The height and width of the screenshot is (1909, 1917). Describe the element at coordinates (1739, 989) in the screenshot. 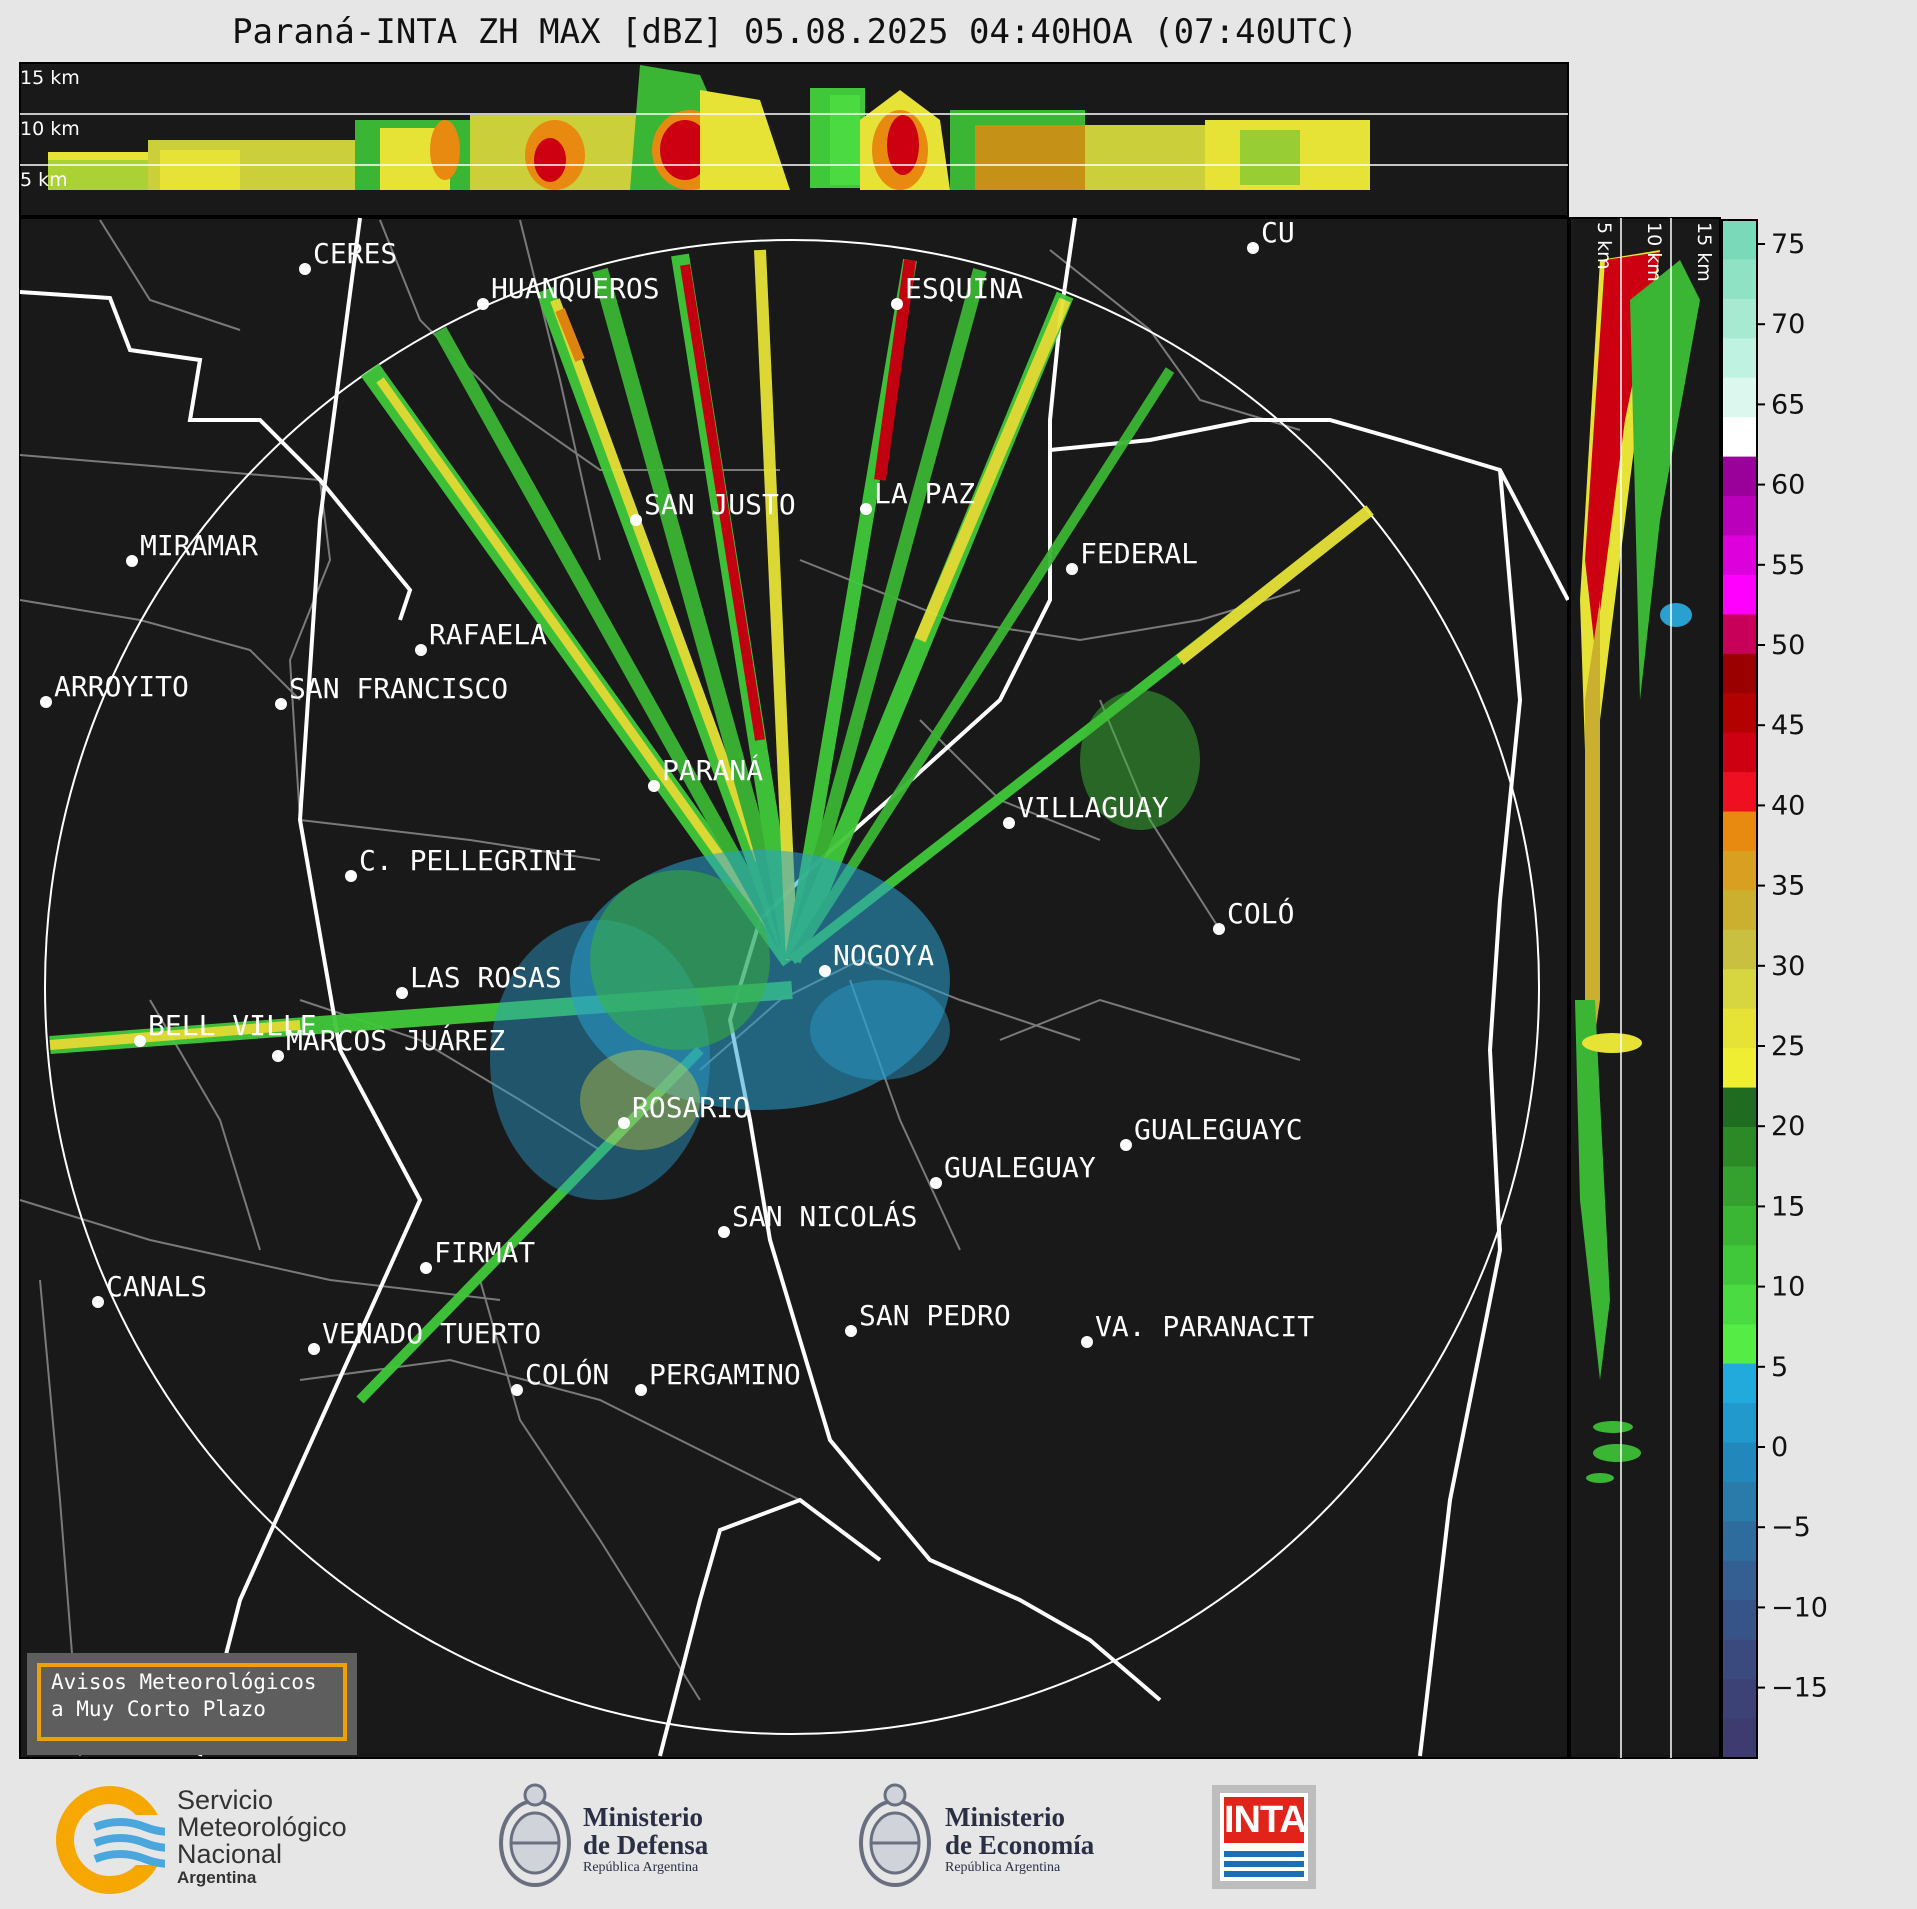

I see `colorbar-bands` at that location.